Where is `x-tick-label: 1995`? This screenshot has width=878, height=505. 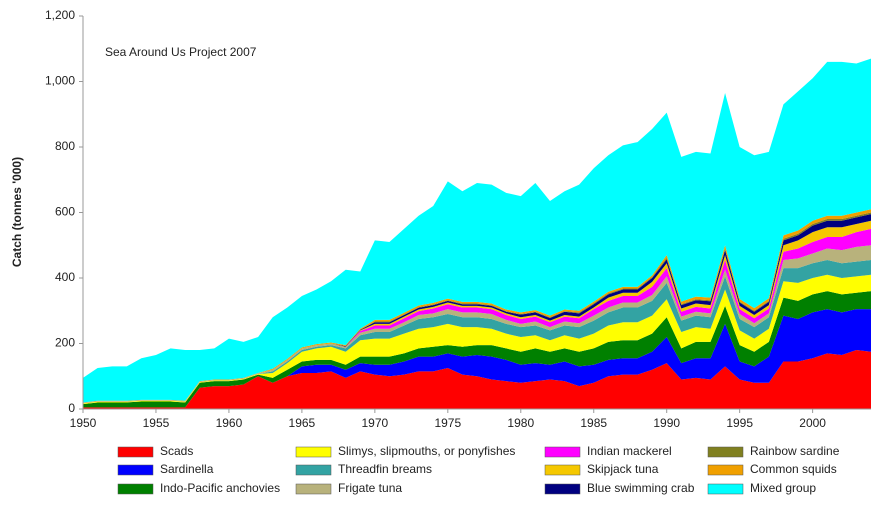 x-tick-label: 1995 is located at coordinates (739, 423).